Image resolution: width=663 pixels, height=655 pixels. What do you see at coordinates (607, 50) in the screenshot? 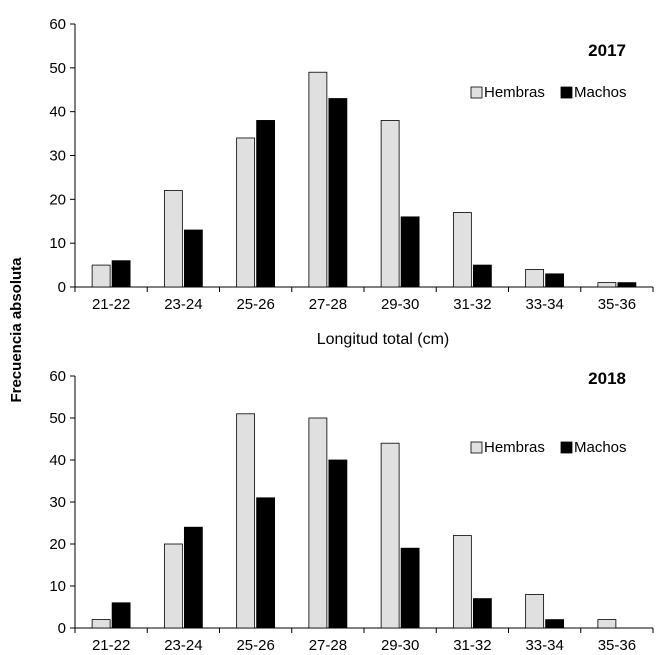
I see `panel-title: 2017` at bounding box center [607, 50].